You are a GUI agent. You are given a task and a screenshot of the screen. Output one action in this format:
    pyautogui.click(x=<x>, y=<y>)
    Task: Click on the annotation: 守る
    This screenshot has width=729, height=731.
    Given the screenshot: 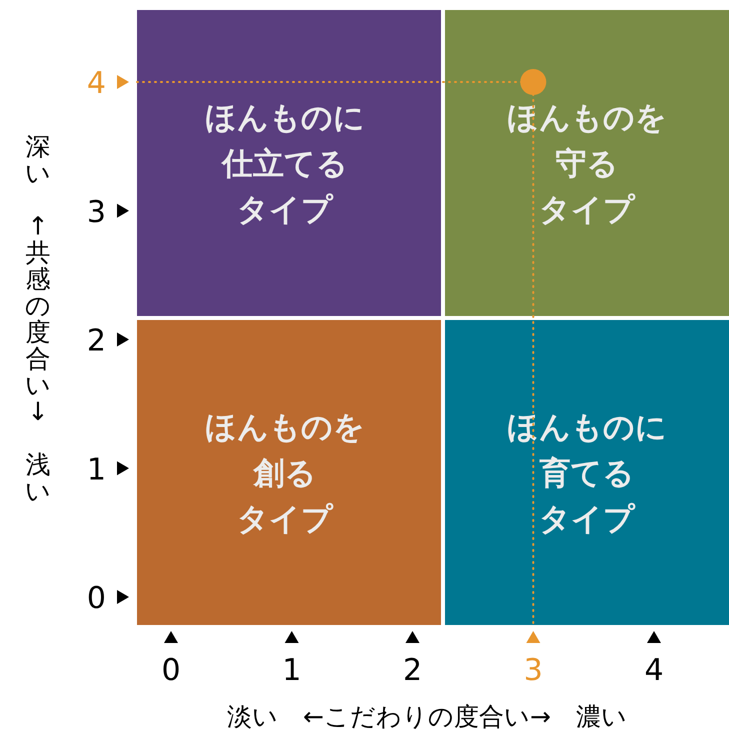 What is the action you would take?
    pyautogui.click(x=587, y=164)
    